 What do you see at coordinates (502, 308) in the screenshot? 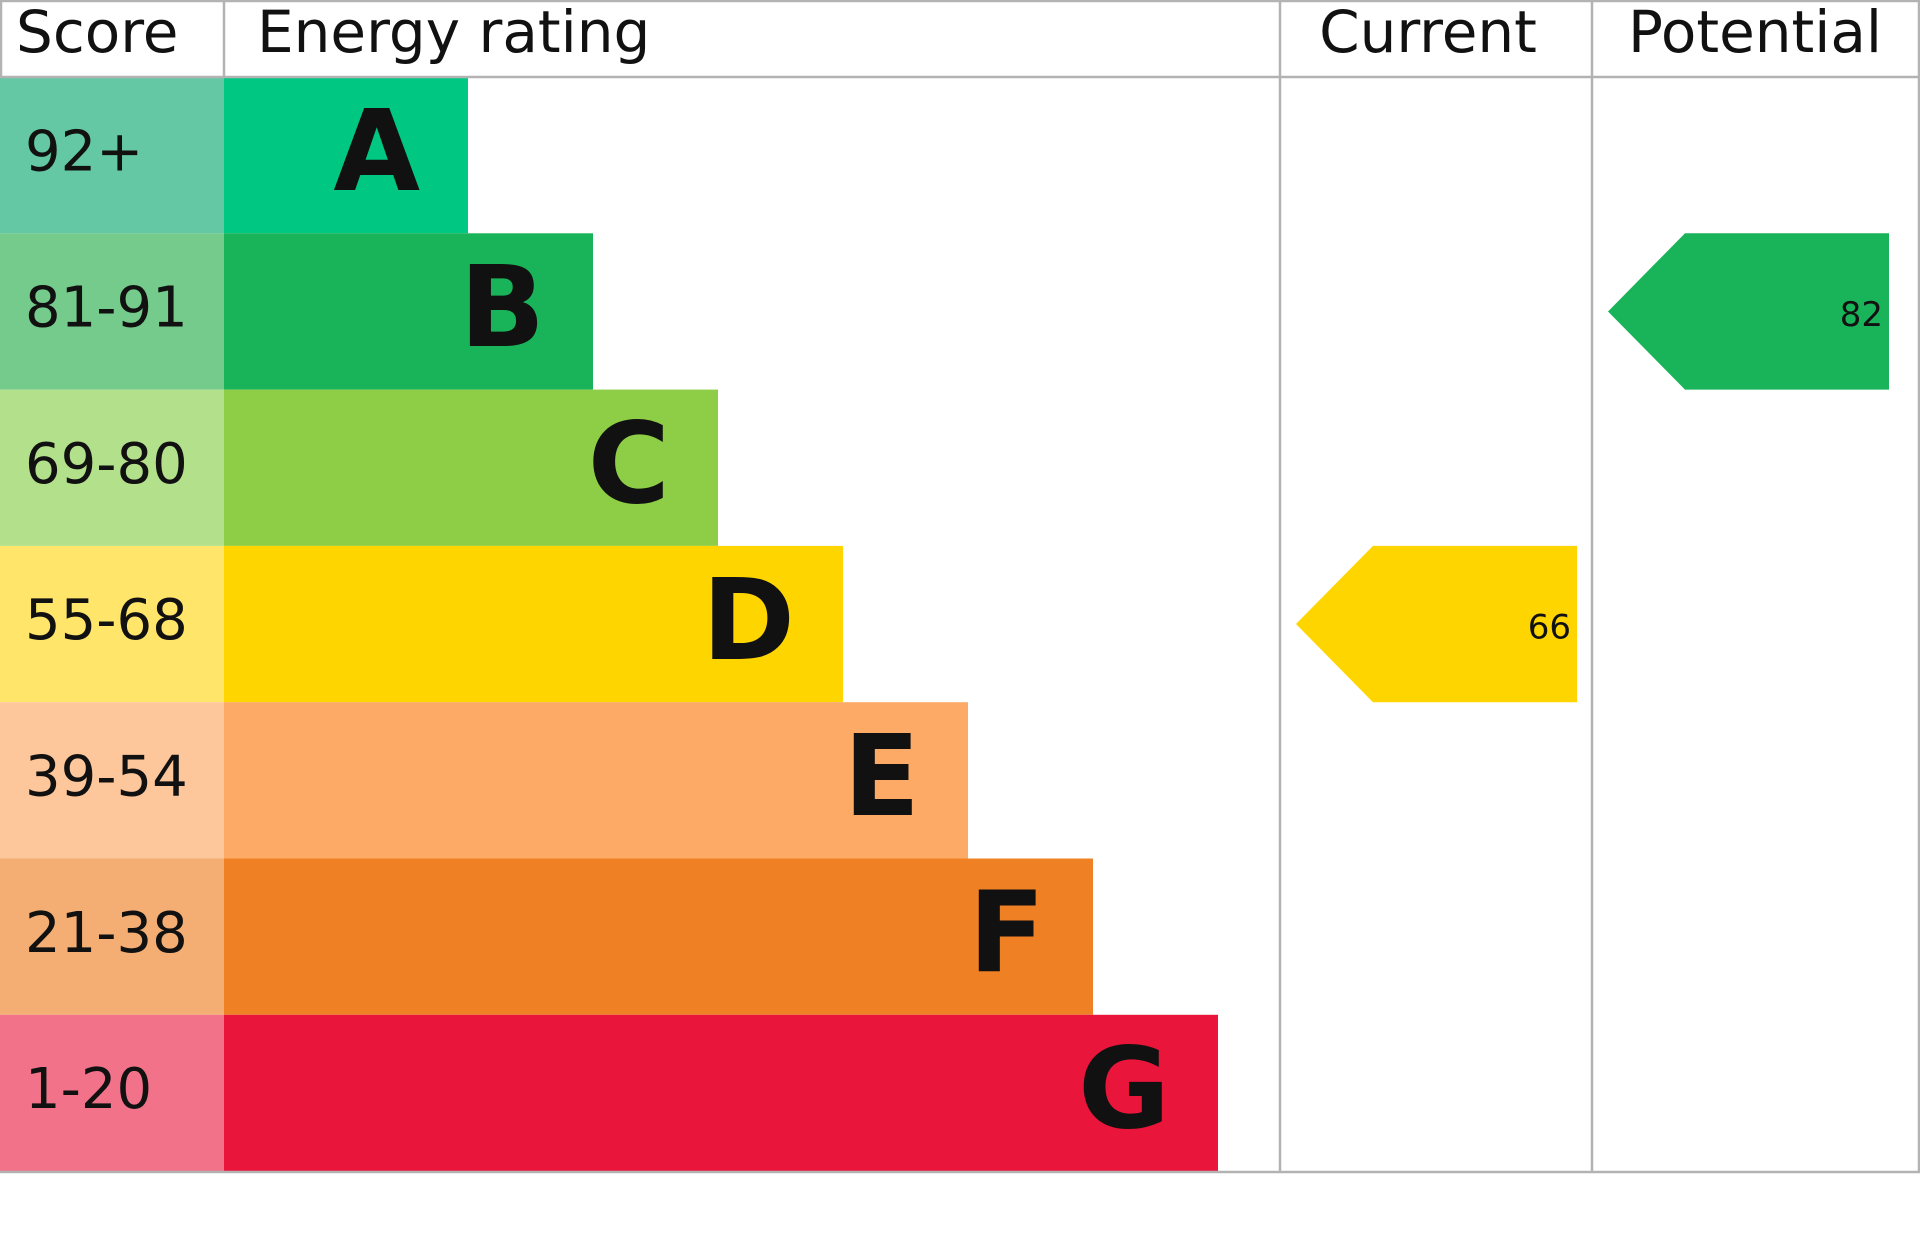
I see `rating-letter: B` at bounding box center [502, 308].